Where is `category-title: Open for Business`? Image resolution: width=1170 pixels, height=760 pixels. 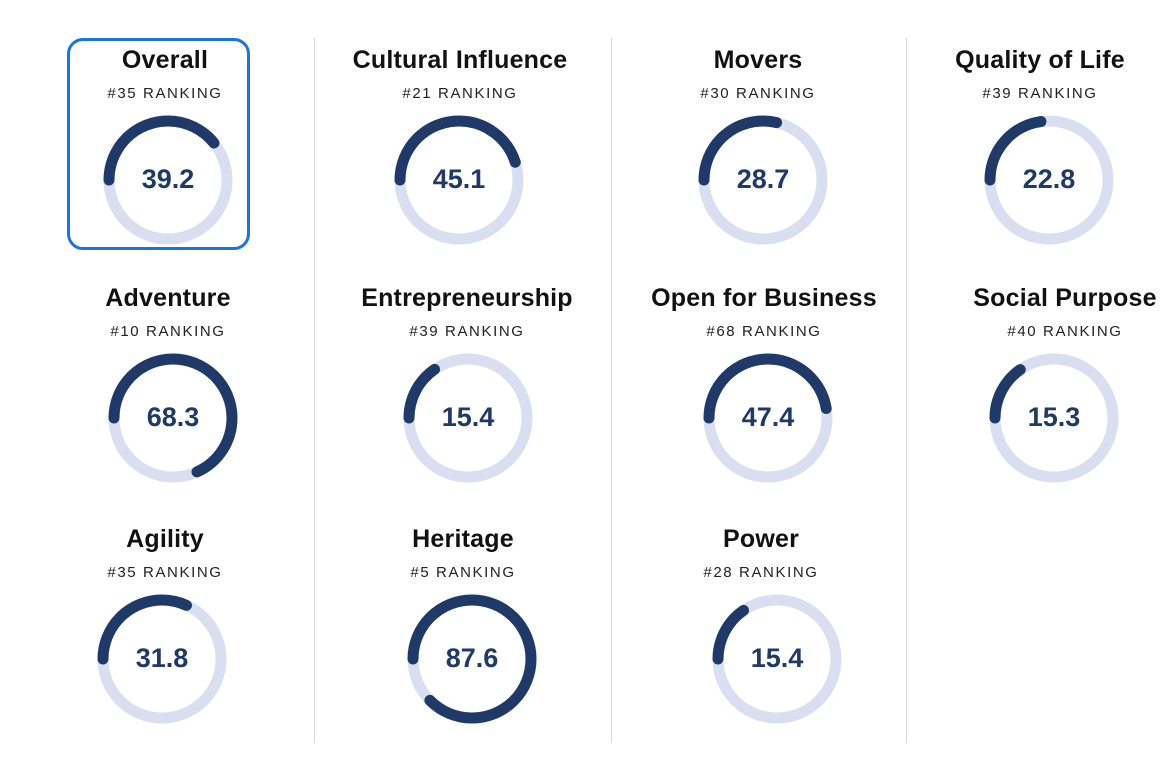 category-title: Open for Business is located at coordinates (764, 298).